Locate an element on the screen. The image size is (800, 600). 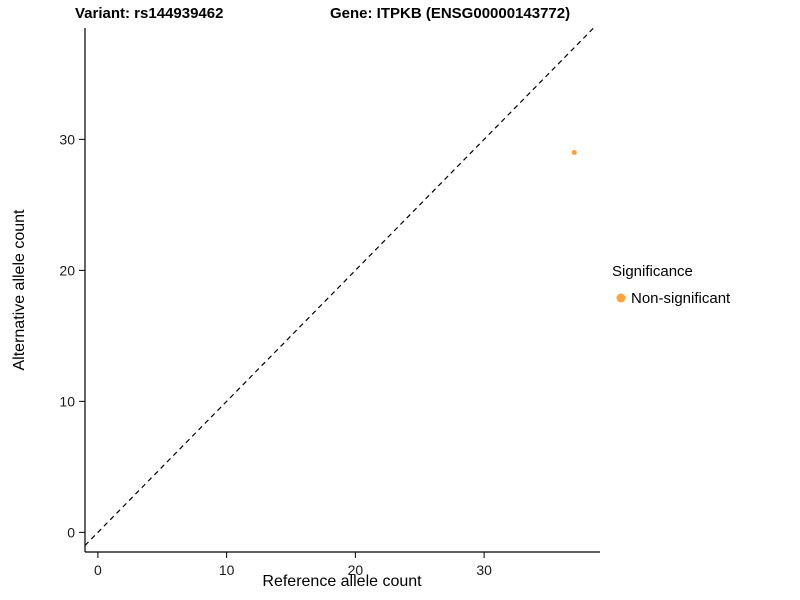
legend-point-icon is located at coordinates (621, 298).